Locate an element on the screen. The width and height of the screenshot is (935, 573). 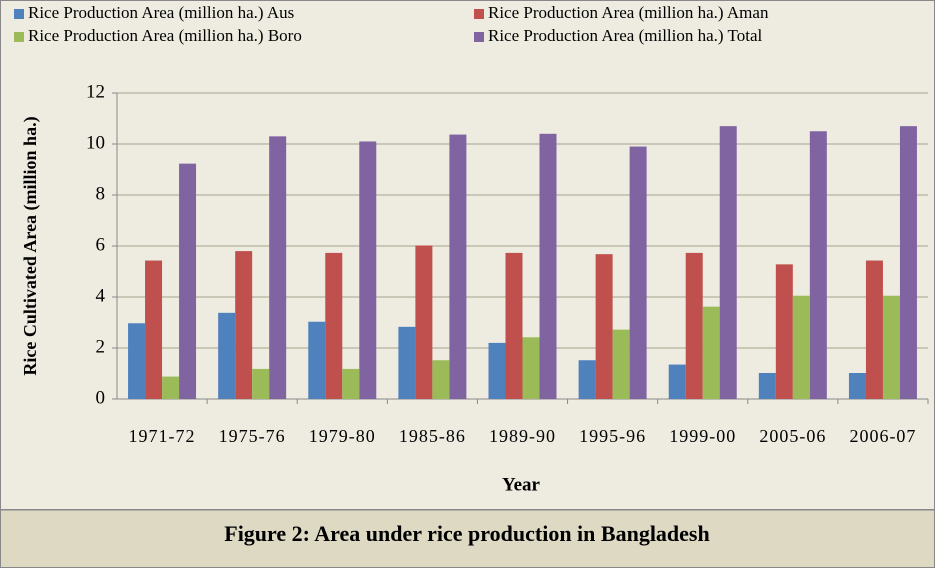
legend-label: Rice Production Area (million ha.) Total is located at coordinates (625, 35).